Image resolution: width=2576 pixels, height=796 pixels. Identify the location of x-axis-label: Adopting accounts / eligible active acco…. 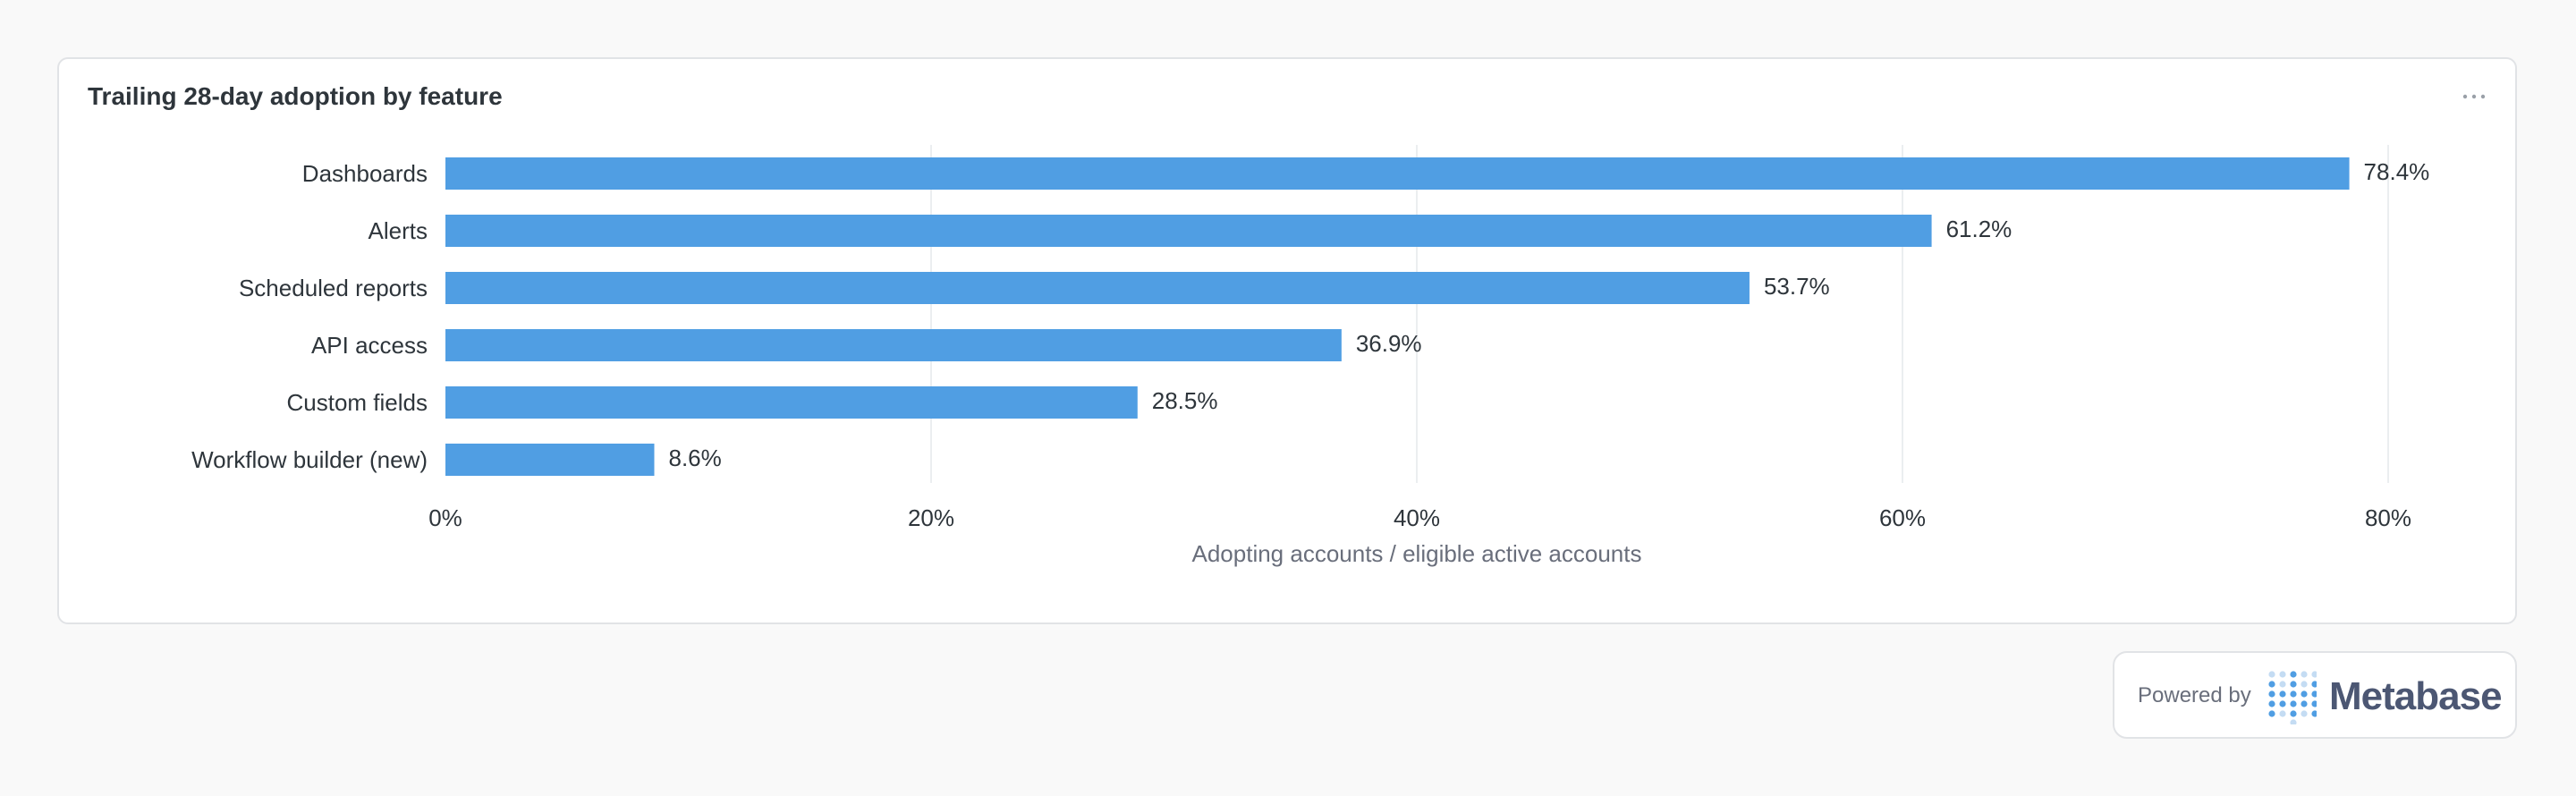
(1417, 553).